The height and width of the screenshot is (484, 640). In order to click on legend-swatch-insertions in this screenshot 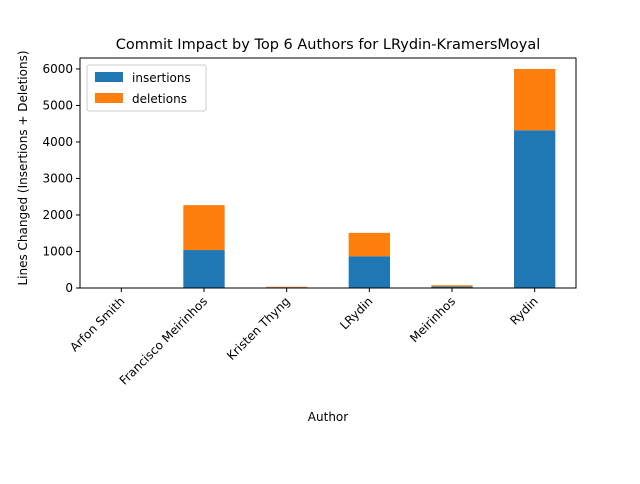, I will do `click(109, 77)`.